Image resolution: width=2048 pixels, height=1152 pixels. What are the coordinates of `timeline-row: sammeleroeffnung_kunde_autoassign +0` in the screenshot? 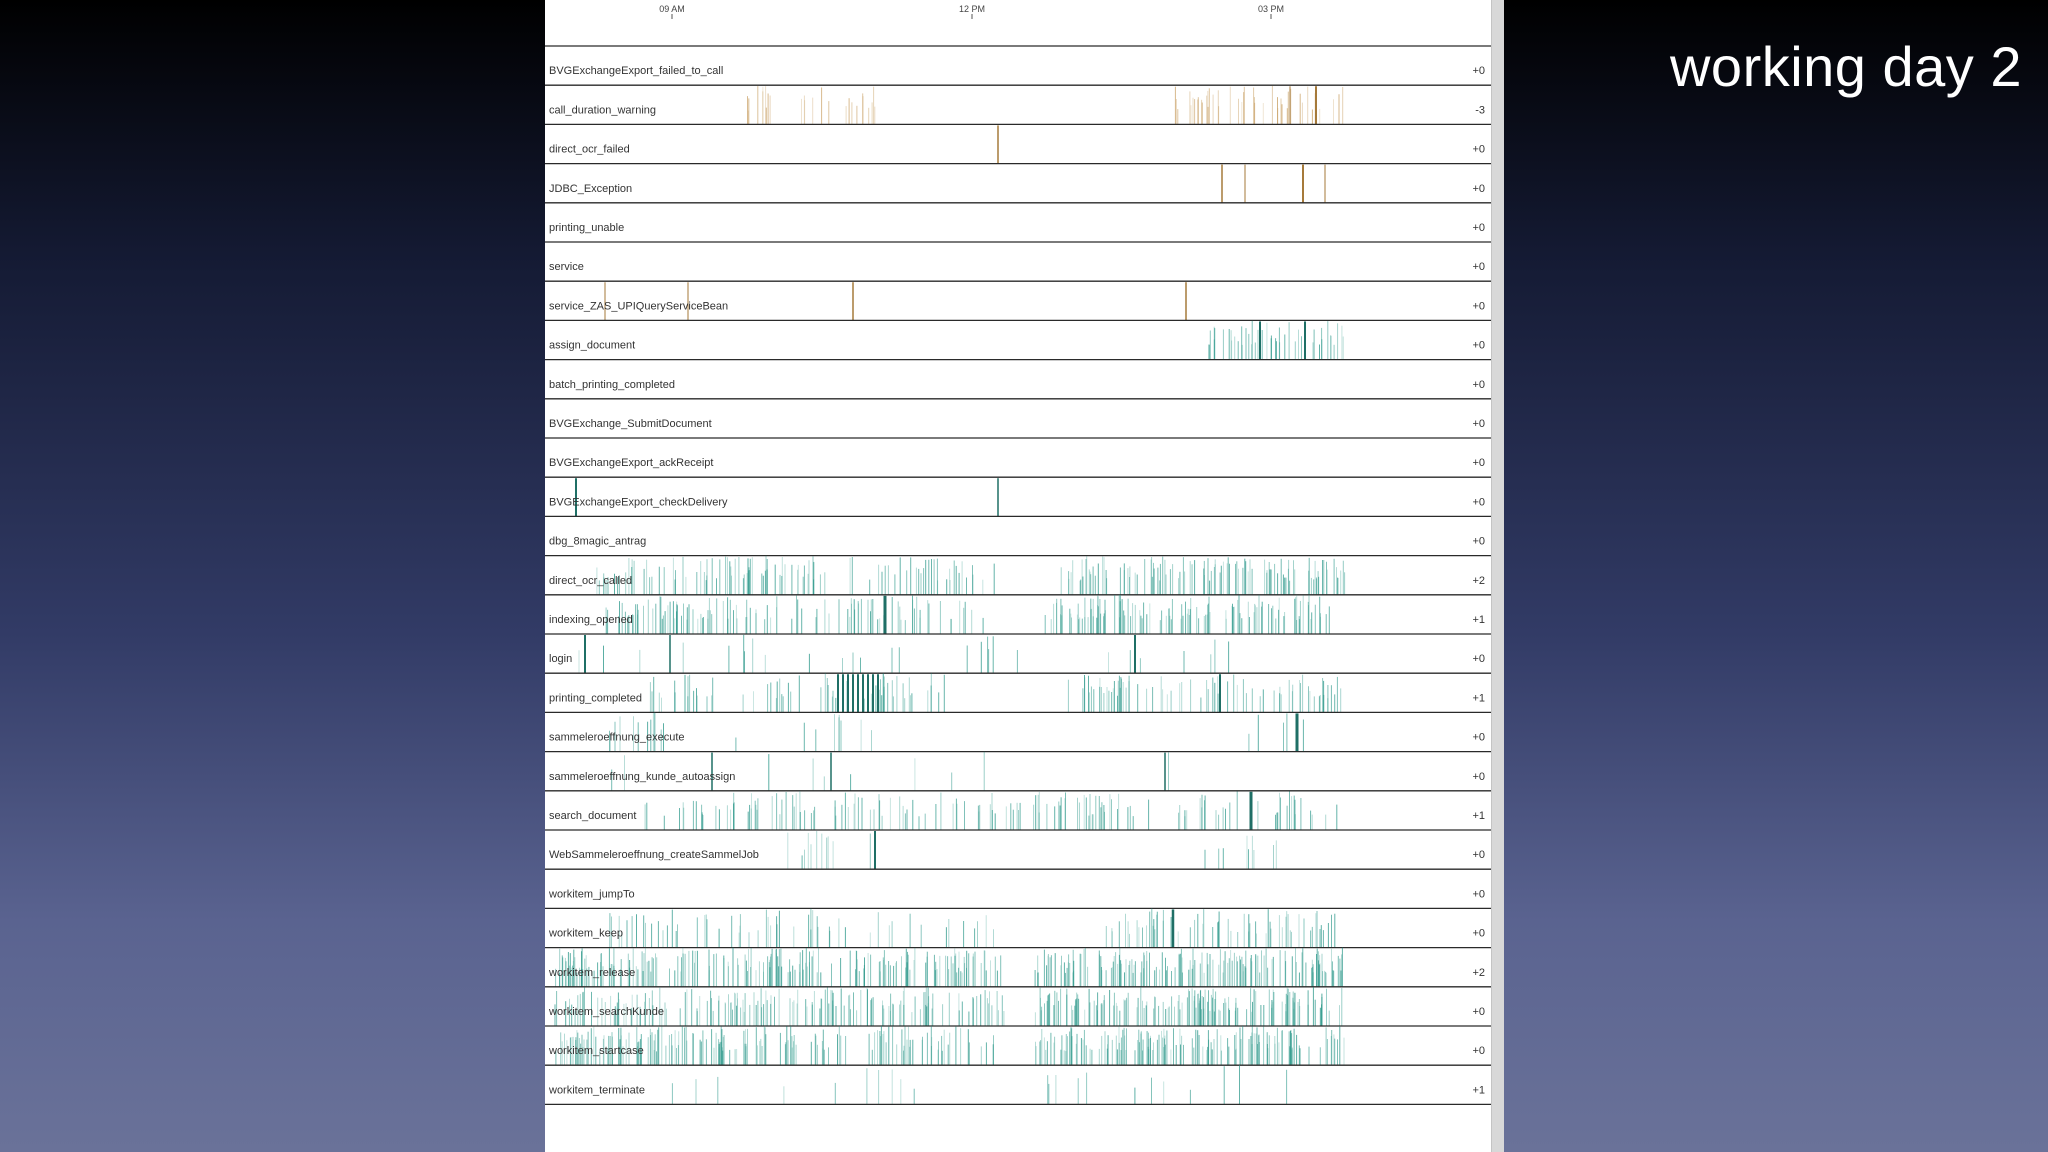 It's located at (1018, 771).